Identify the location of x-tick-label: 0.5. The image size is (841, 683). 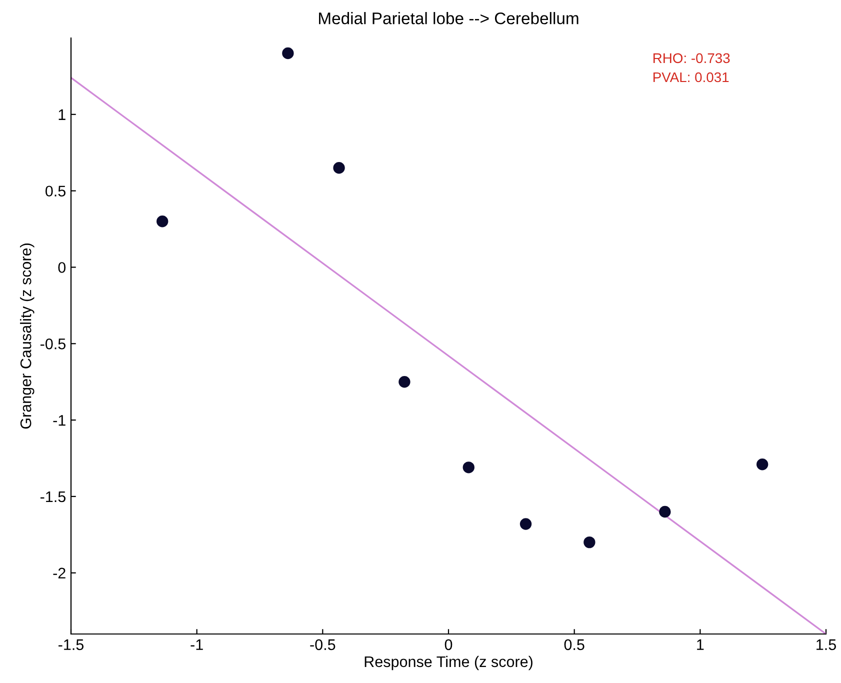
(574, 644).